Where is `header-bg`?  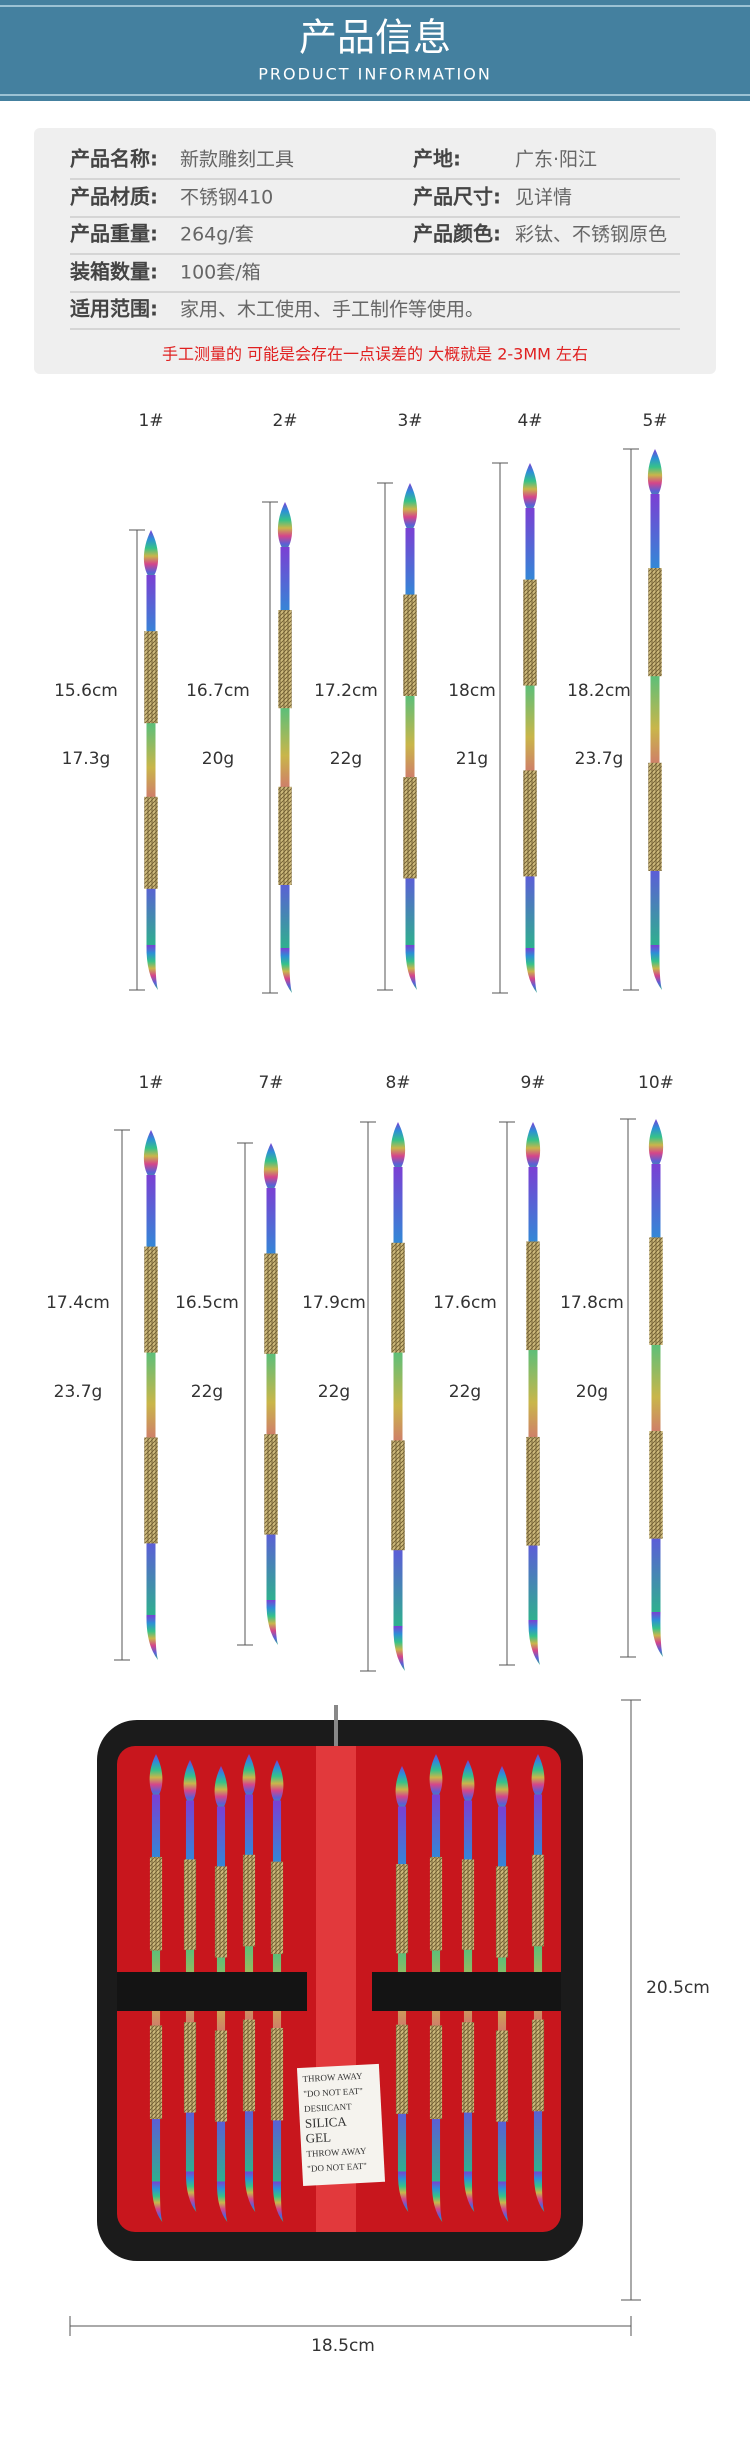
header-bg is located at coordinates (375, 50).